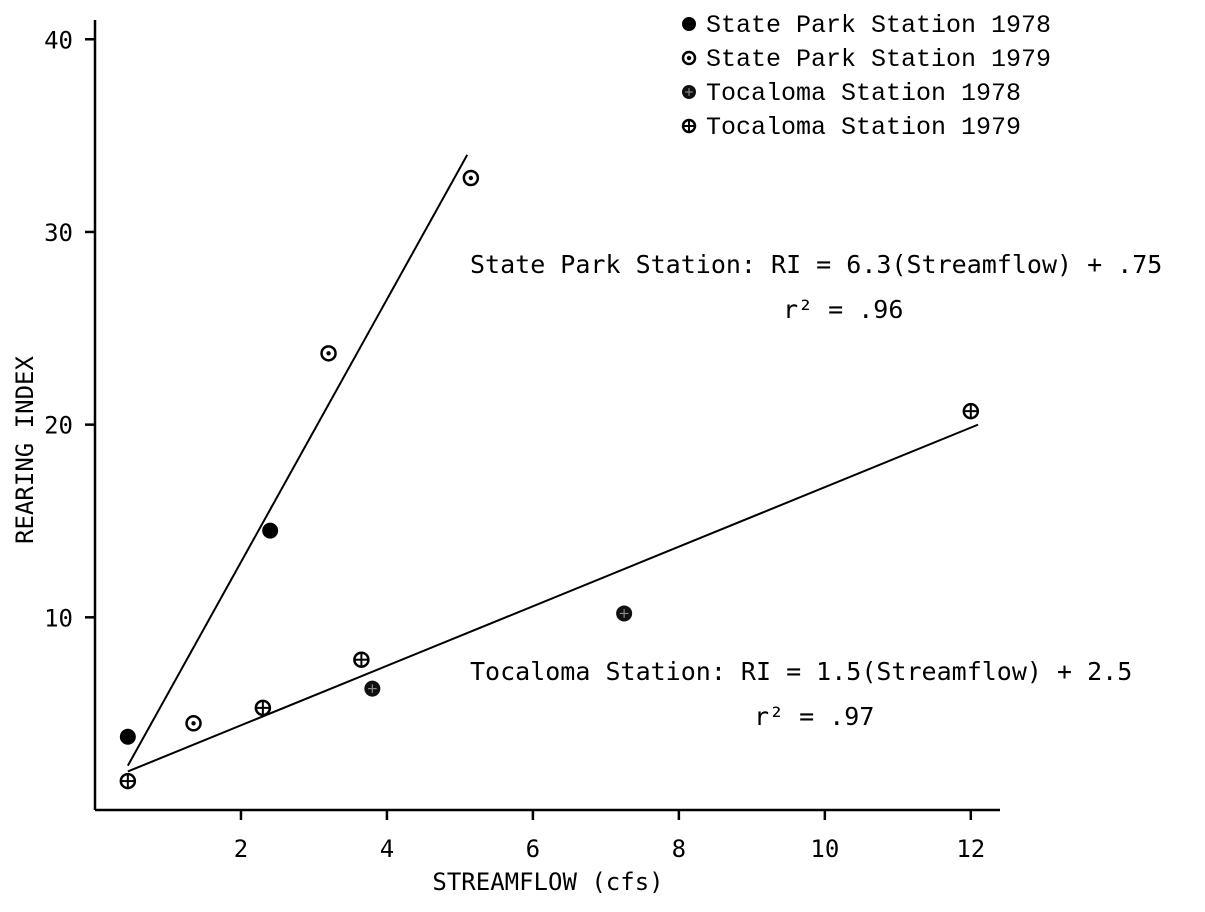  Describe the element at coordinates (241, 849) in the screenshot. I see `x-tick-label: 2` at that location.